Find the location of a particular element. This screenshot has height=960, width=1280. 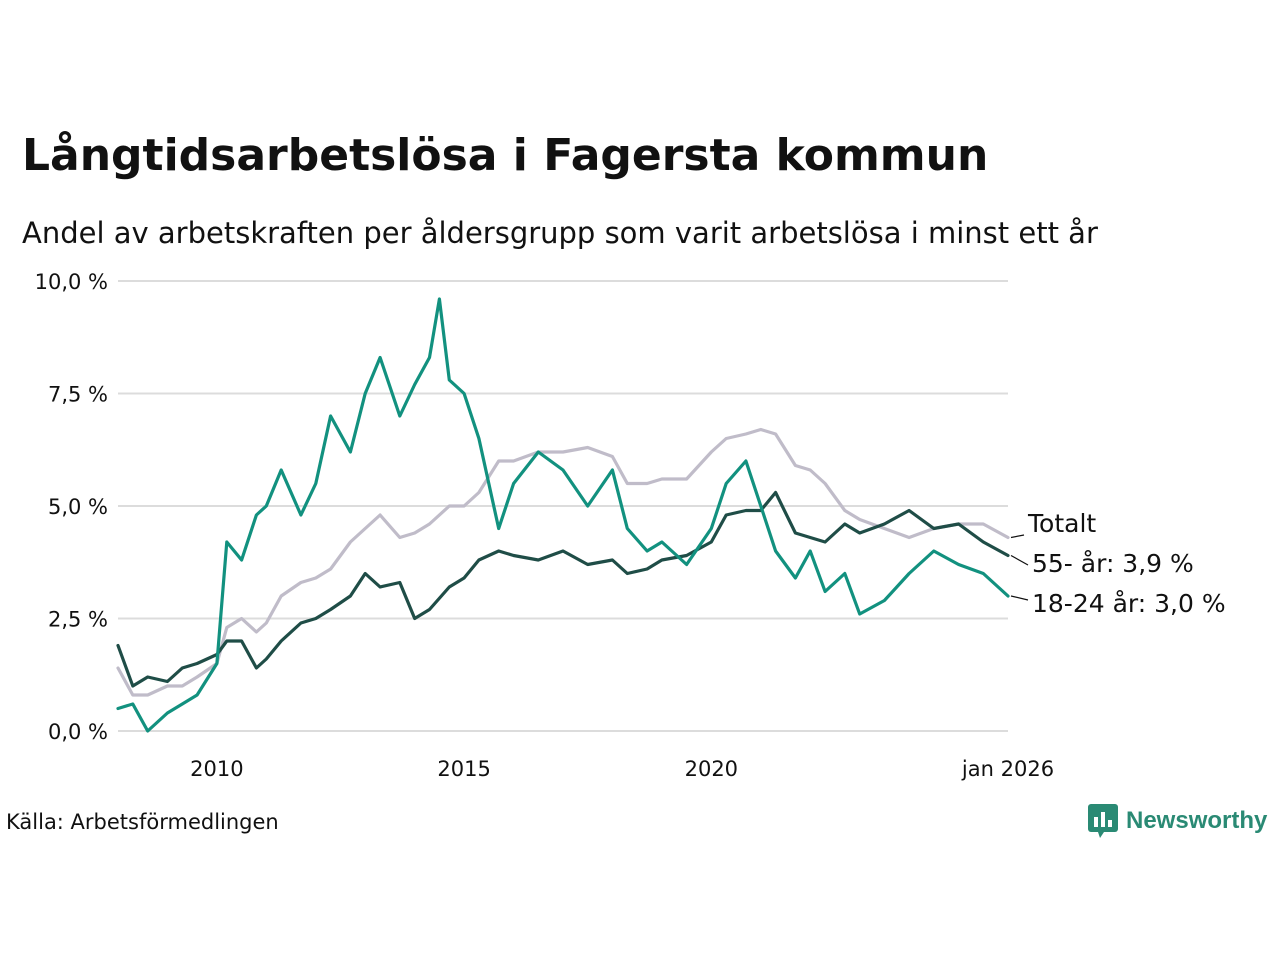

y-tick-label: 10,0 % is located at coordinates (71, 282).